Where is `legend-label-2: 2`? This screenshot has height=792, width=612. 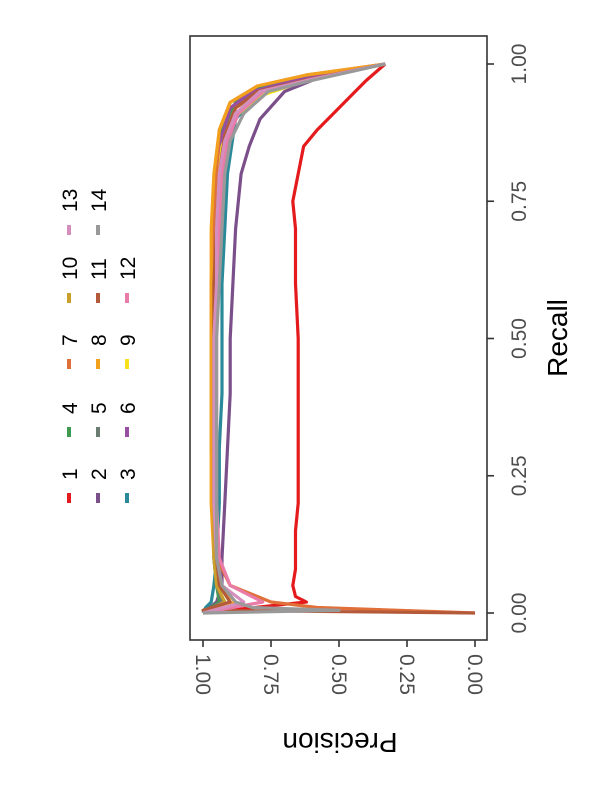
legend-label-2: 2 is located at coordinates (99, 474).